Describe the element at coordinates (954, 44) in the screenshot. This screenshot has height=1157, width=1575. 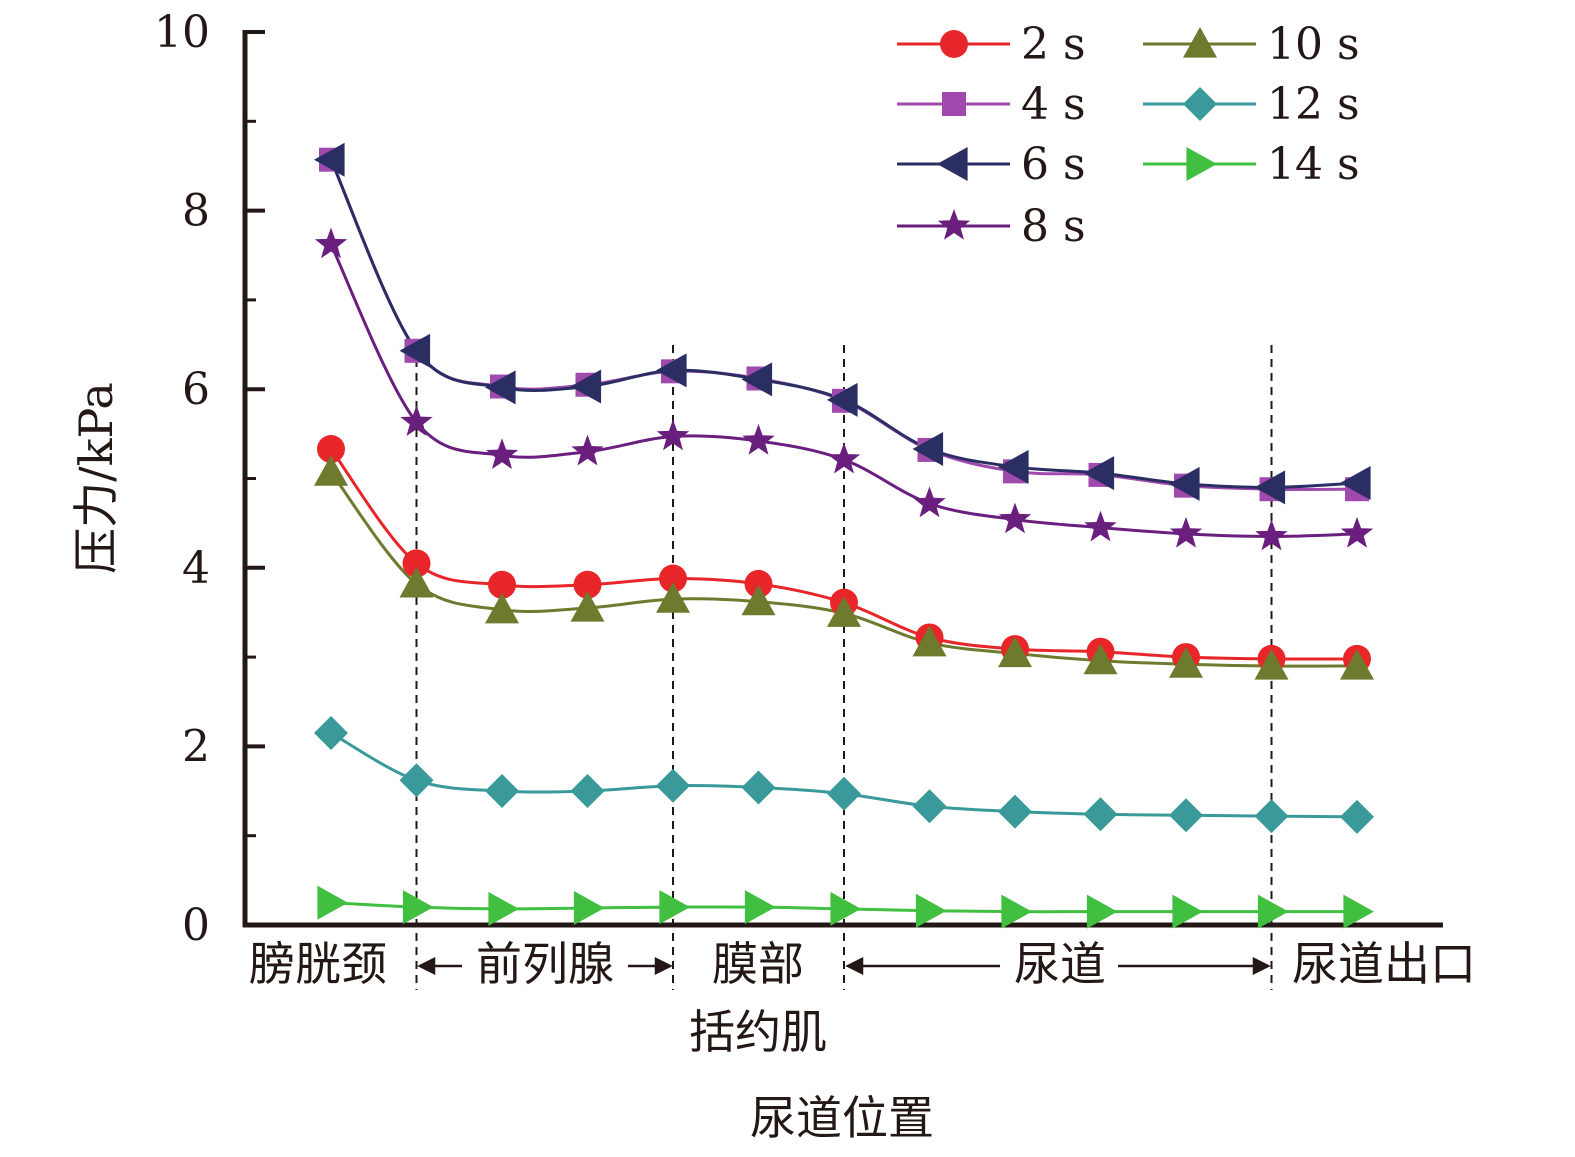
I see `legend-marker-2s` at that location.